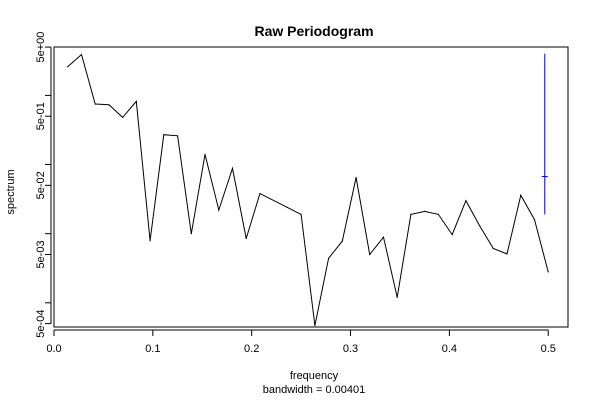  What do you see at coordinates (41, 254) in the screenshot?
I see `y-tick-label: 5e-03` at bounding box center [41, 254].